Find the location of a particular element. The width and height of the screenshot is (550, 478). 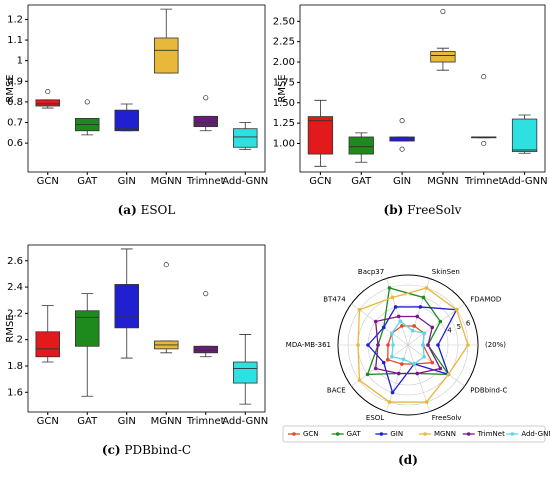

y-tick-label: 2.50 is located at coordinates (284, 21).